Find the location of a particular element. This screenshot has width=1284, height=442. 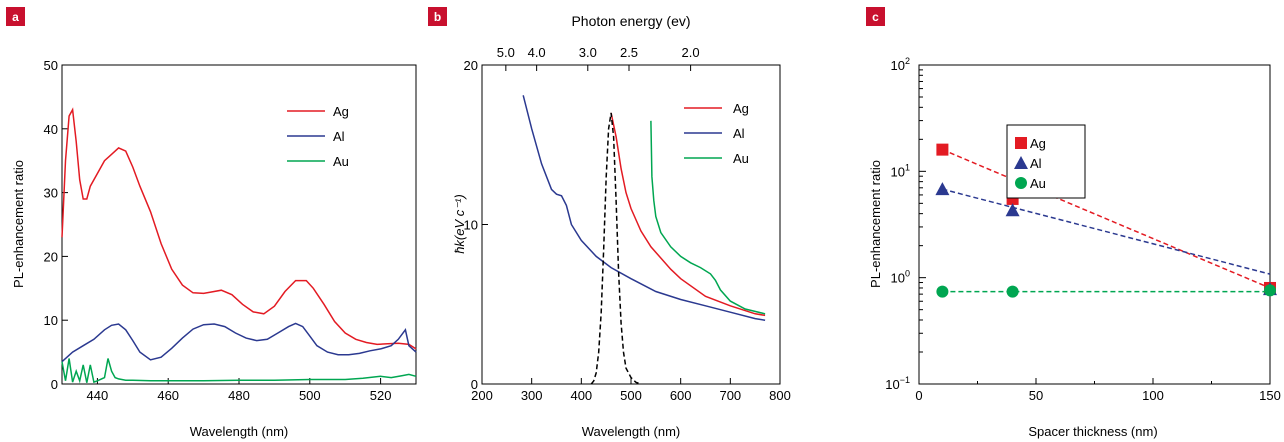

panel-a-ytick-label: 40 is located at coordinates (51, 129).